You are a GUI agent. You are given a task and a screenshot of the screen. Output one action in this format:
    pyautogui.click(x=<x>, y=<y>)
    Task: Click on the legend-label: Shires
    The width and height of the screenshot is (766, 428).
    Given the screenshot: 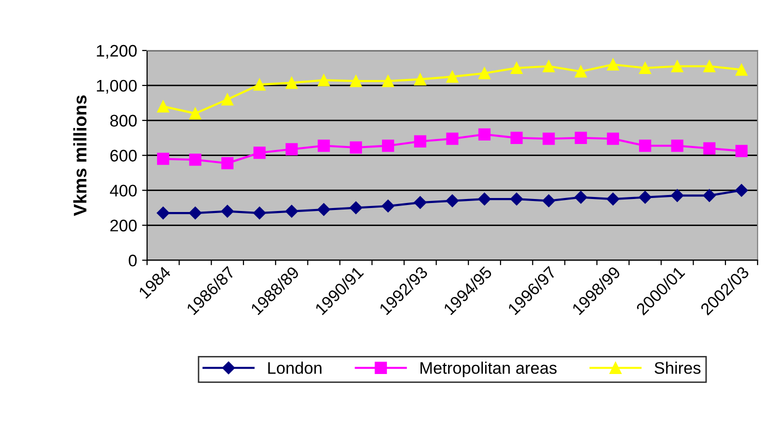 What is the action you would take?
    pyautogui.click(x=677, y=368)
    